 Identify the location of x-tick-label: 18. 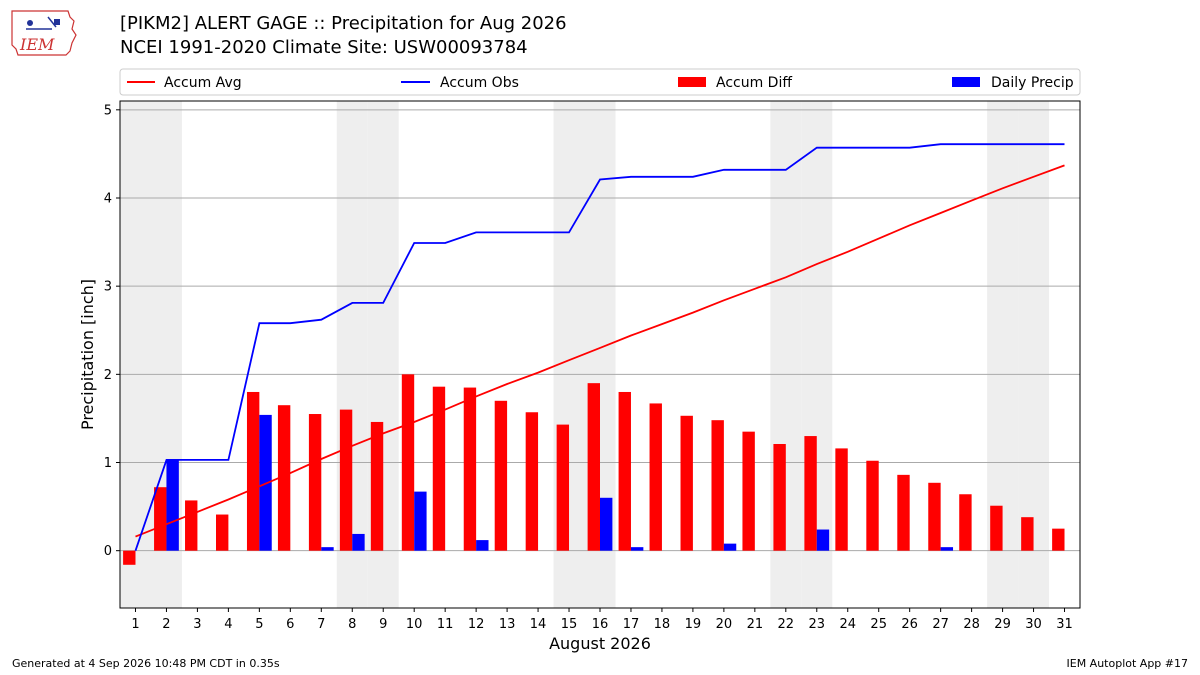
(662, 624).